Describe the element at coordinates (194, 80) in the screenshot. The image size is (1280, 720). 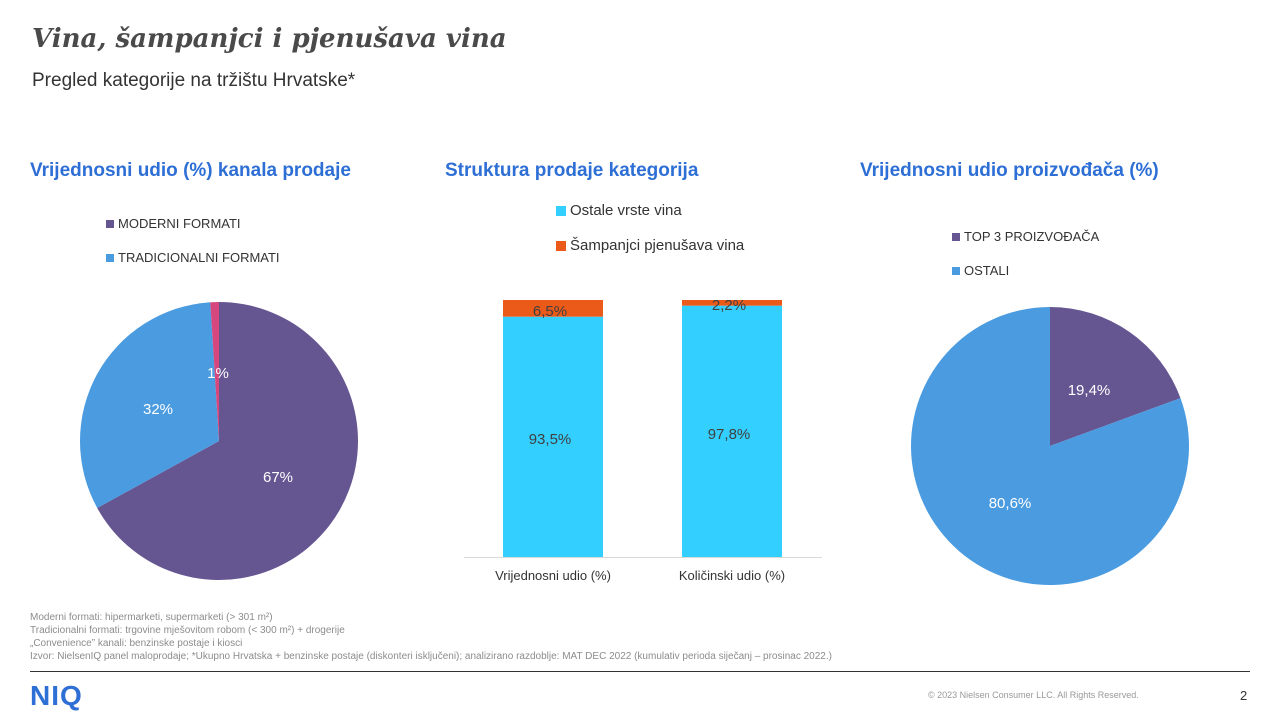
I see `page-subtitle: Pregled kategorije na tržištu Hrvatske*` at that location.